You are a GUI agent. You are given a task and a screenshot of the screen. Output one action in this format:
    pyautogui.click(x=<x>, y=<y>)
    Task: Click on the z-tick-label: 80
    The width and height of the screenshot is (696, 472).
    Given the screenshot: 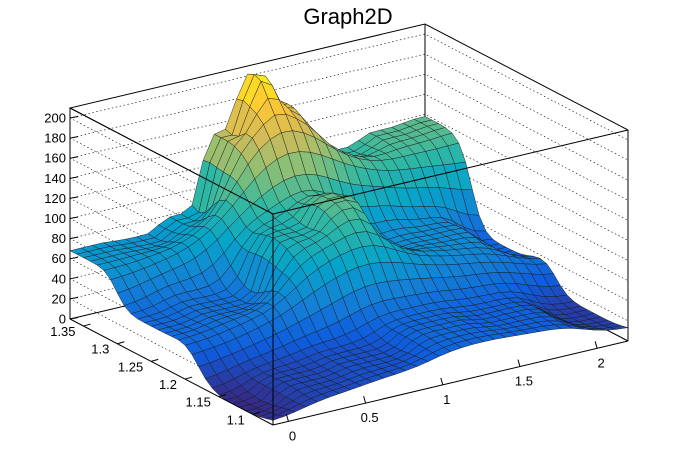 What is the action you would take?
    pyautogui.click(x=59, y=238)
    